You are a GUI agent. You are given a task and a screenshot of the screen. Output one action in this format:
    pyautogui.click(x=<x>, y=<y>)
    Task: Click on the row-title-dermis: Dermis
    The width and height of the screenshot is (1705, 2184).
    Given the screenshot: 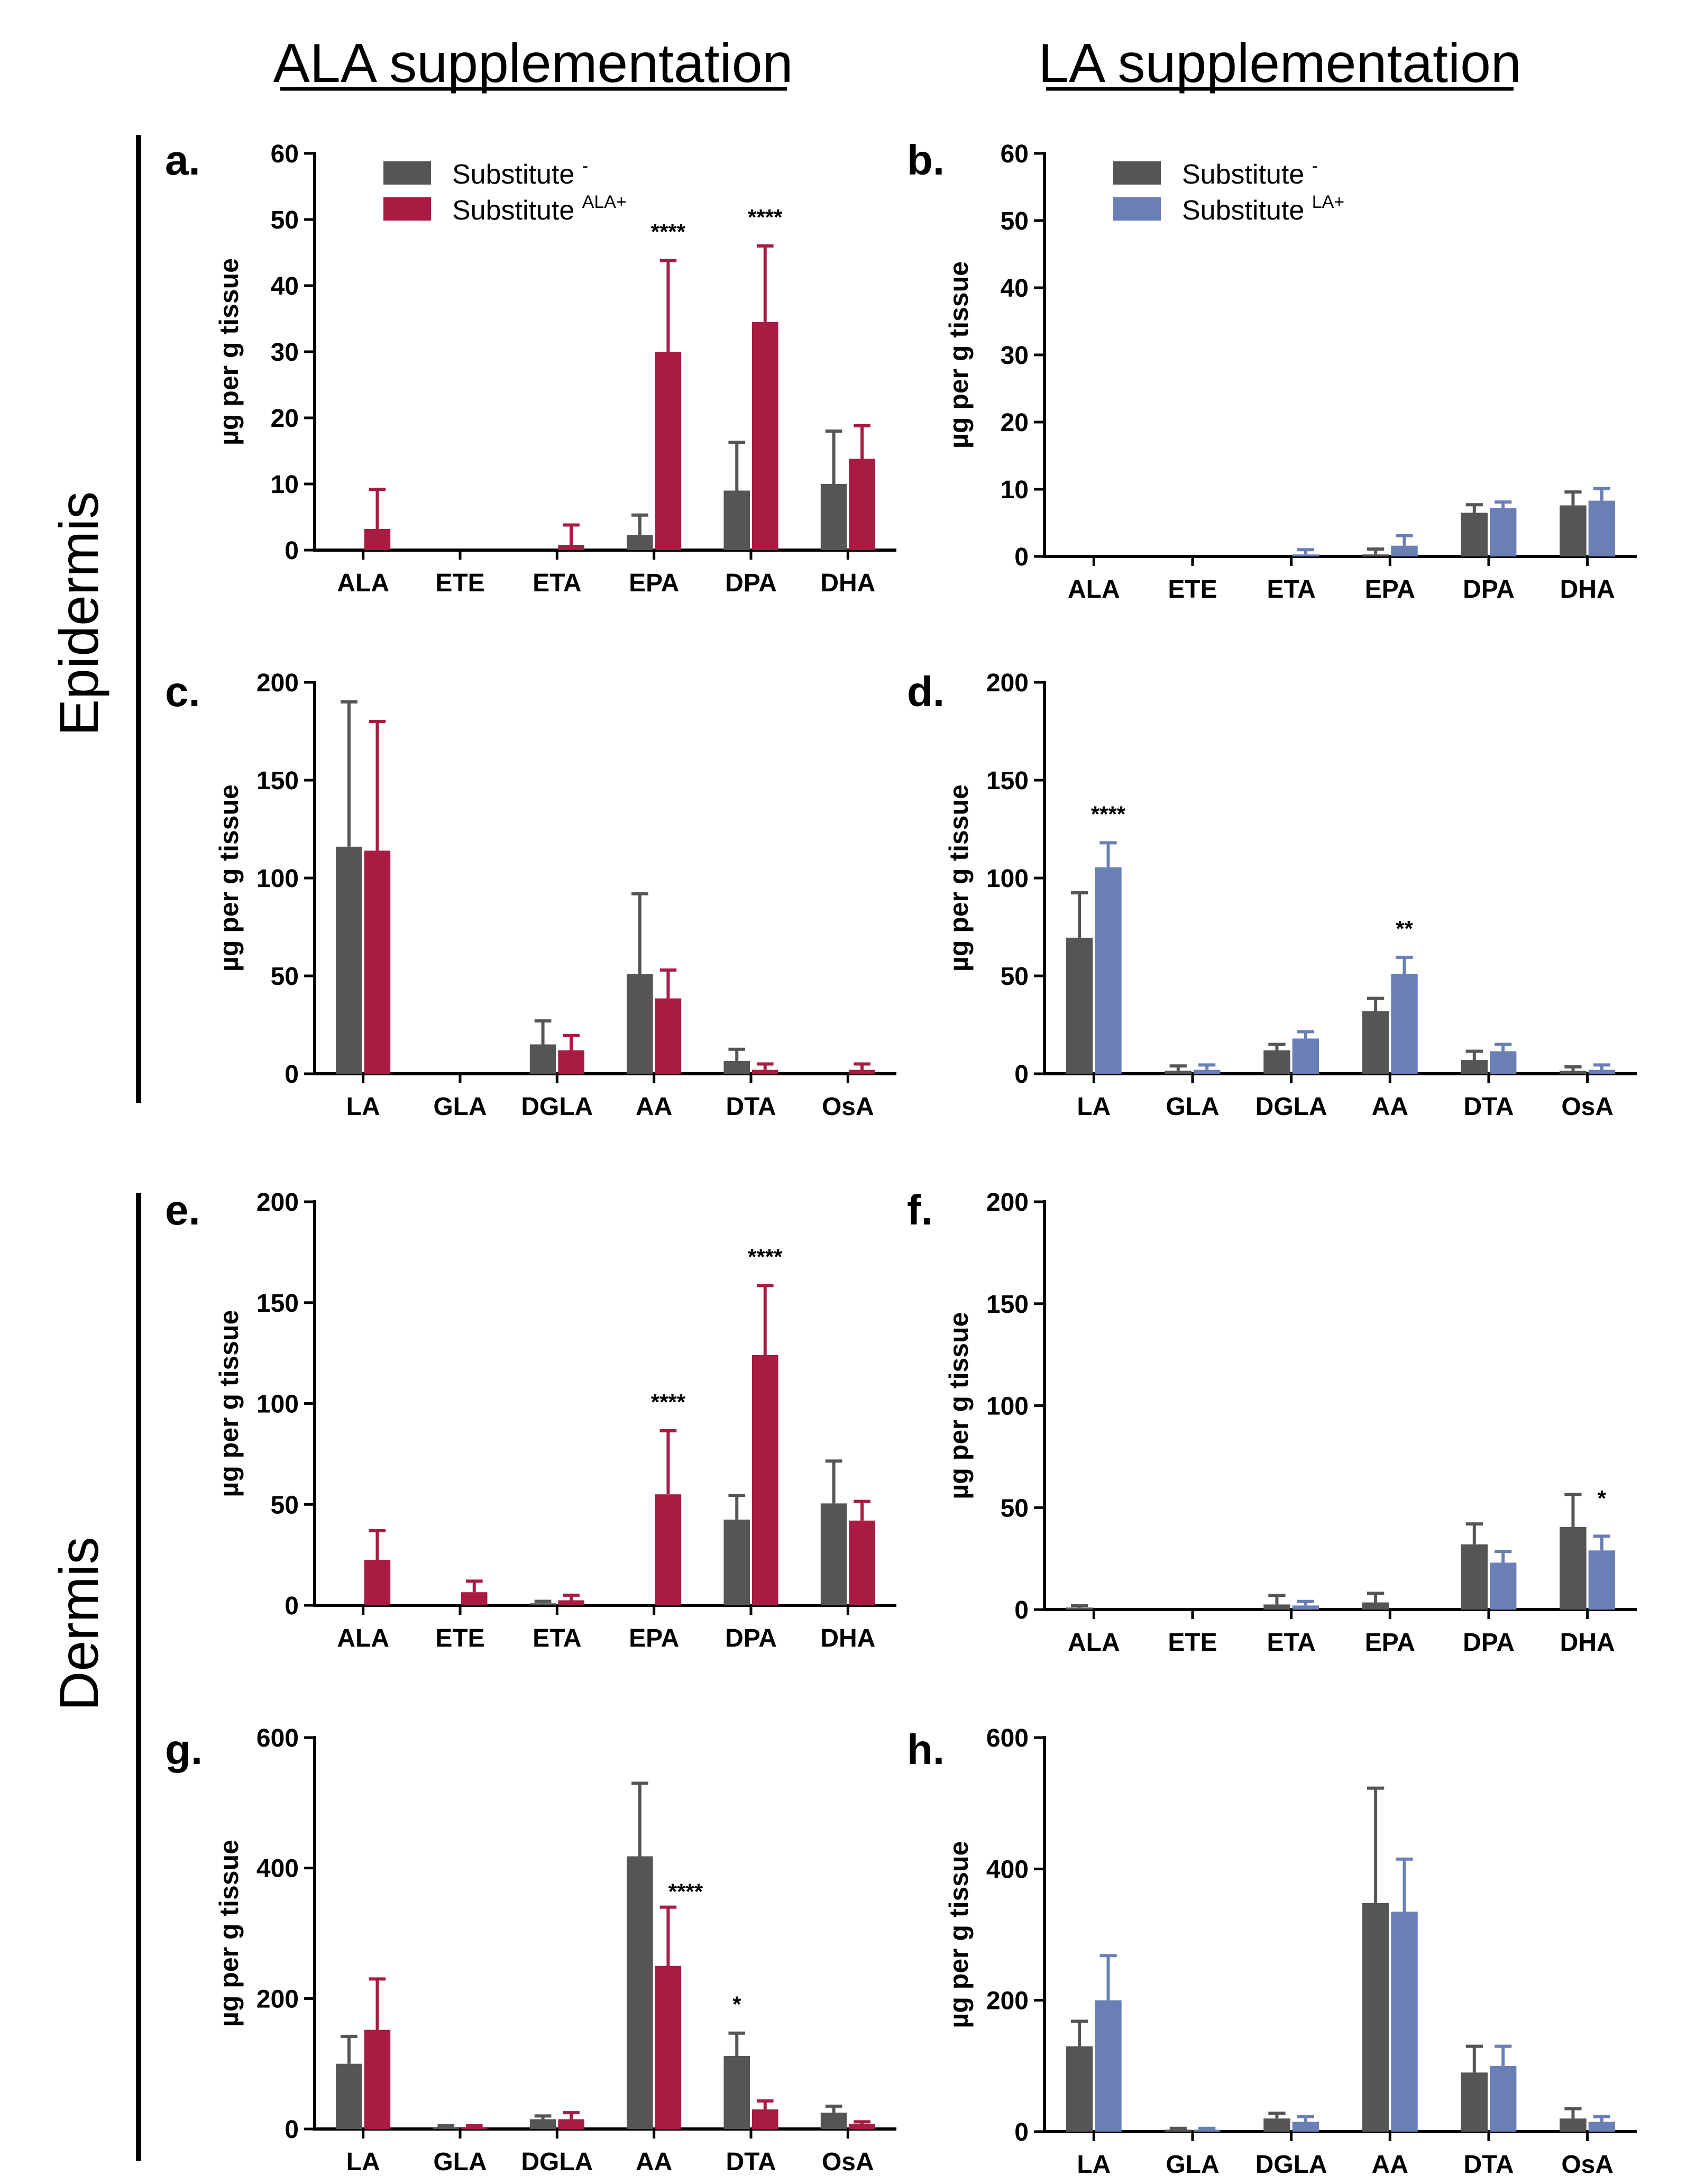 What is the action you would take?
    pyautogui.click(x=79, y=1624)
    